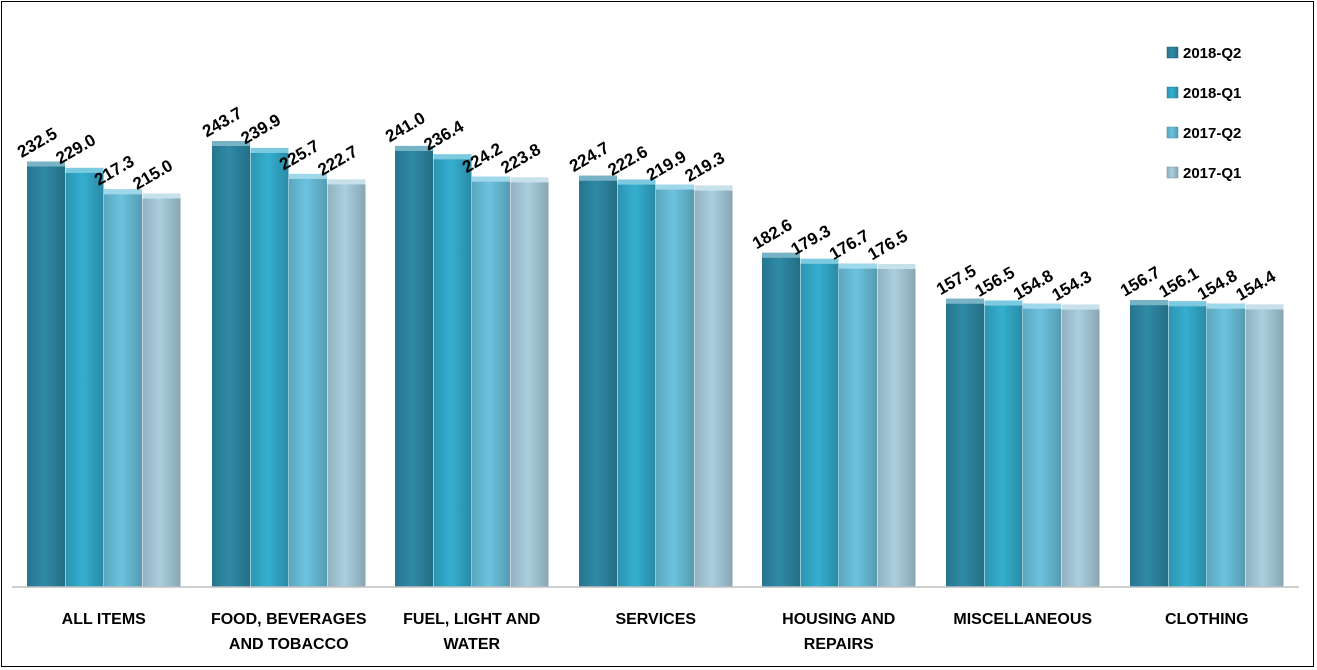 This screenshot has height=670, width=1317. I want to click on data-label: 223.8, so click(521, 159).